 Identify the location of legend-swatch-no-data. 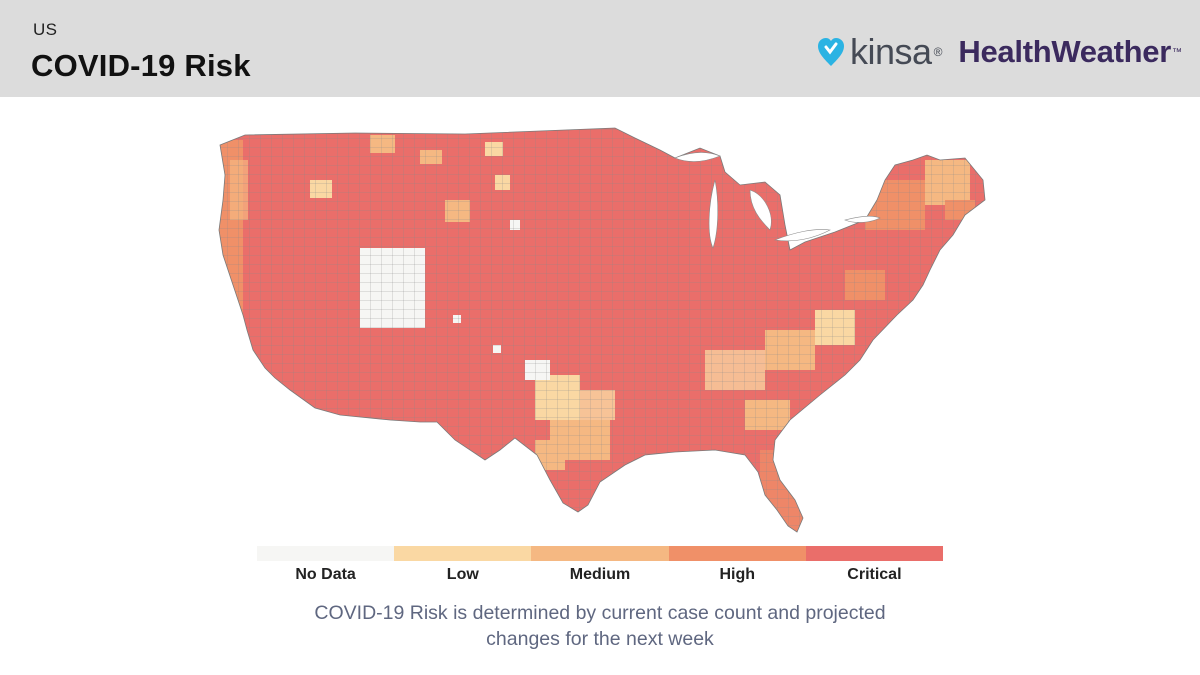
(326, 553).